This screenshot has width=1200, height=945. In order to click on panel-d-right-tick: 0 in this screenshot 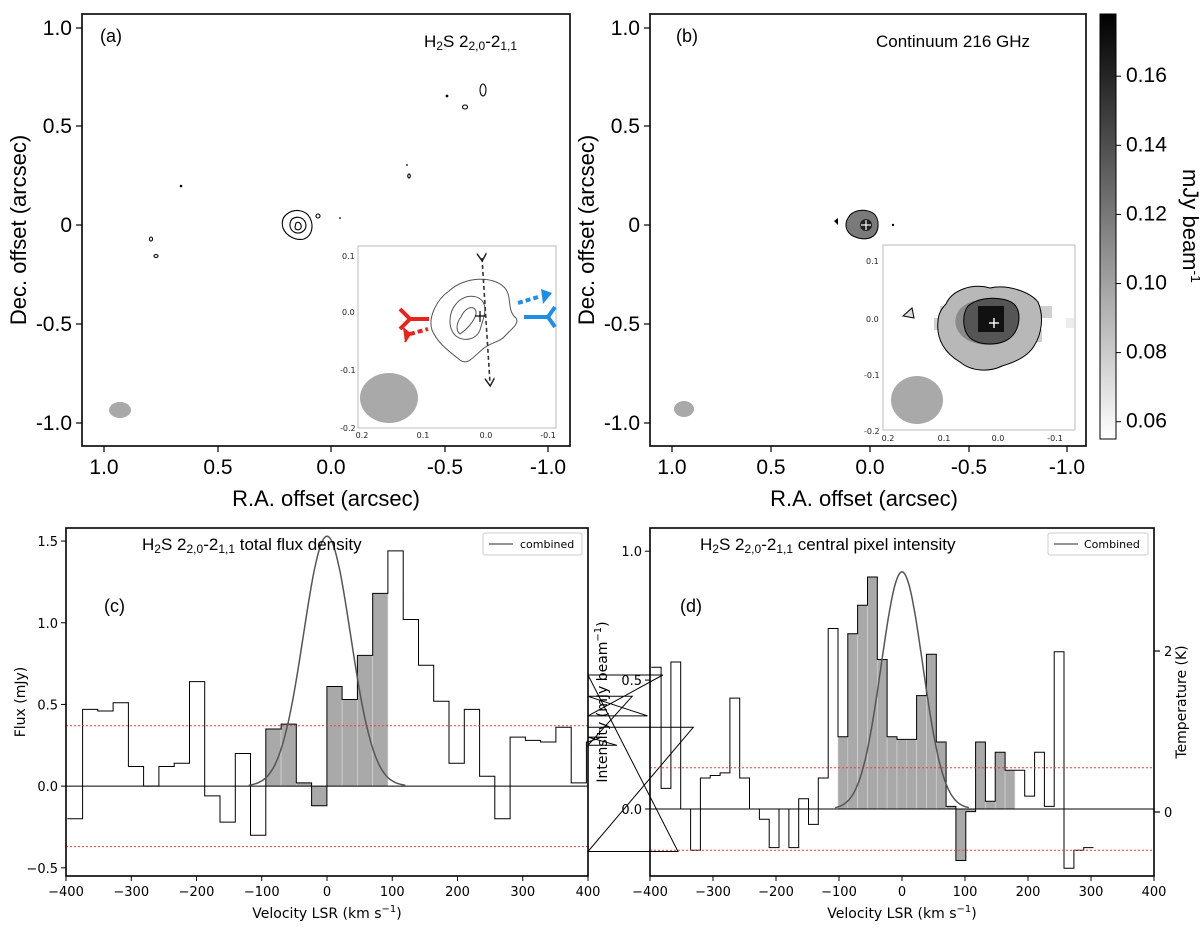, I will do `click(1168, 813)`.